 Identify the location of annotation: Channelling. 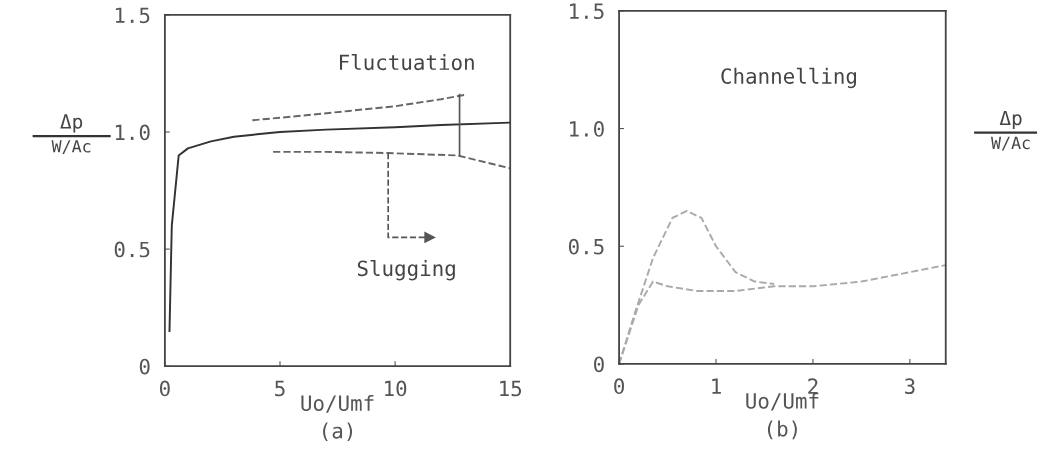
(788, 78).